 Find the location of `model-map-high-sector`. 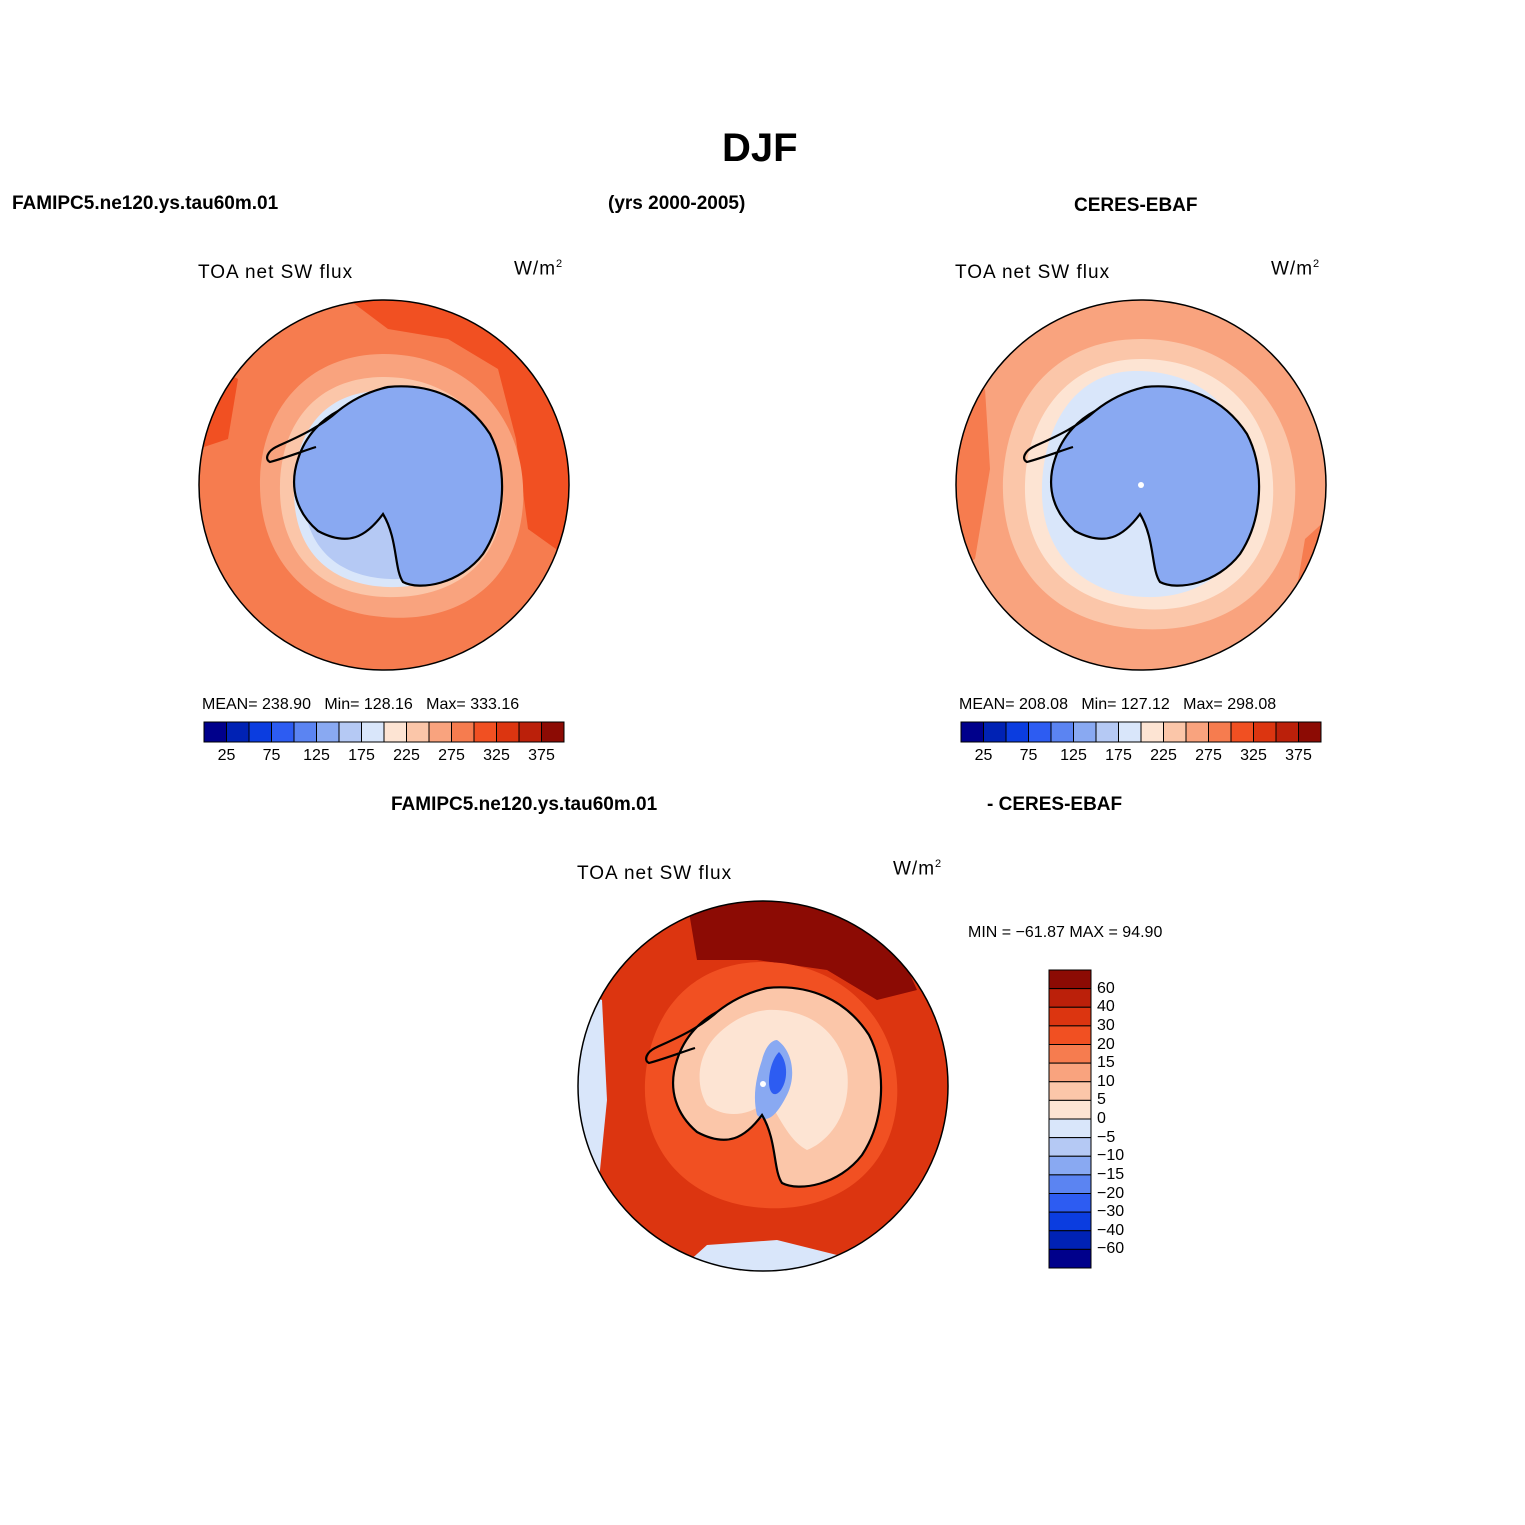

model-map-high-sector is located at coordinates (458, 429).